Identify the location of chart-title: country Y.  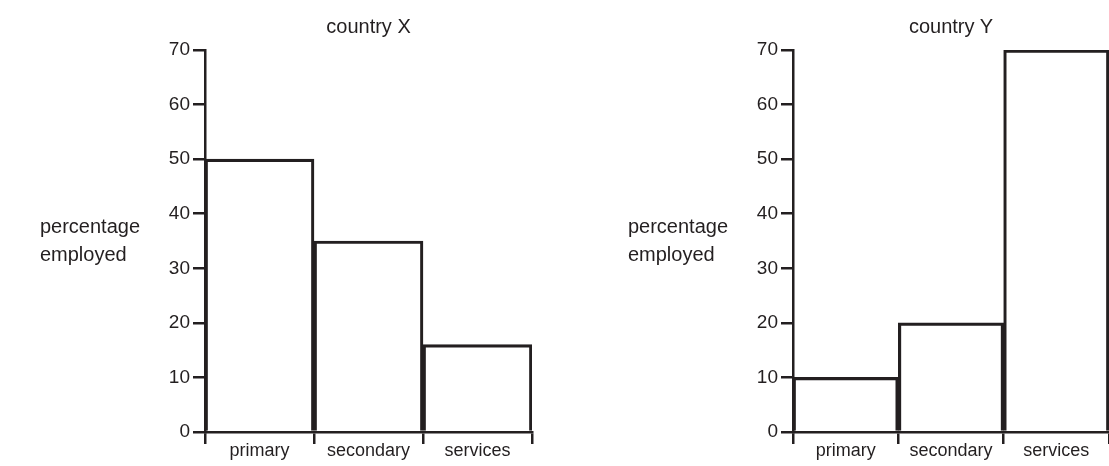
(951, 25).